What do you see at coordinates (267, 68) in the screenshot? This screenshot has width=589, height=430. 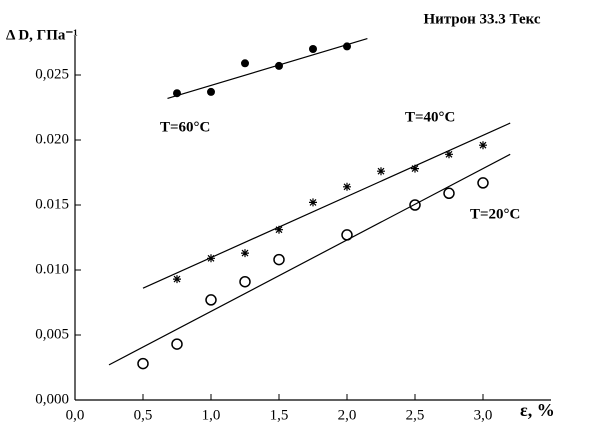 I see `fit-line` at bounding box center [267, 68].